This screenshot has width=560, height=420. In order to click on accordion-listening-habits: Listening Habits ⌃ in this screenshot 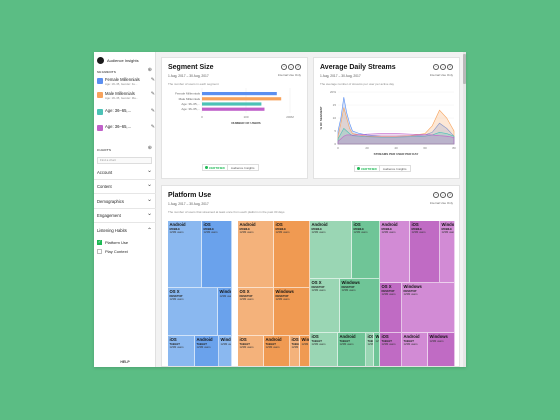, I will do `click(125, 231)`.